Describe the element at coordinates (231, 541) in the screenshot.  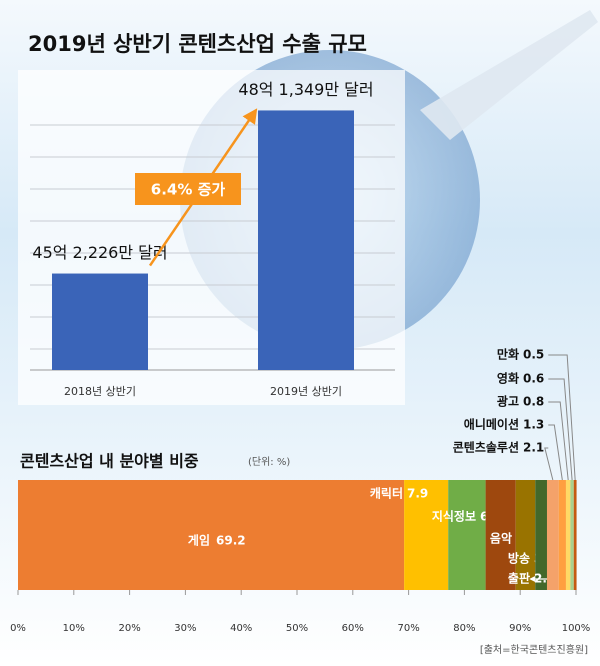
I see `segment-value: 69.2` at that location.